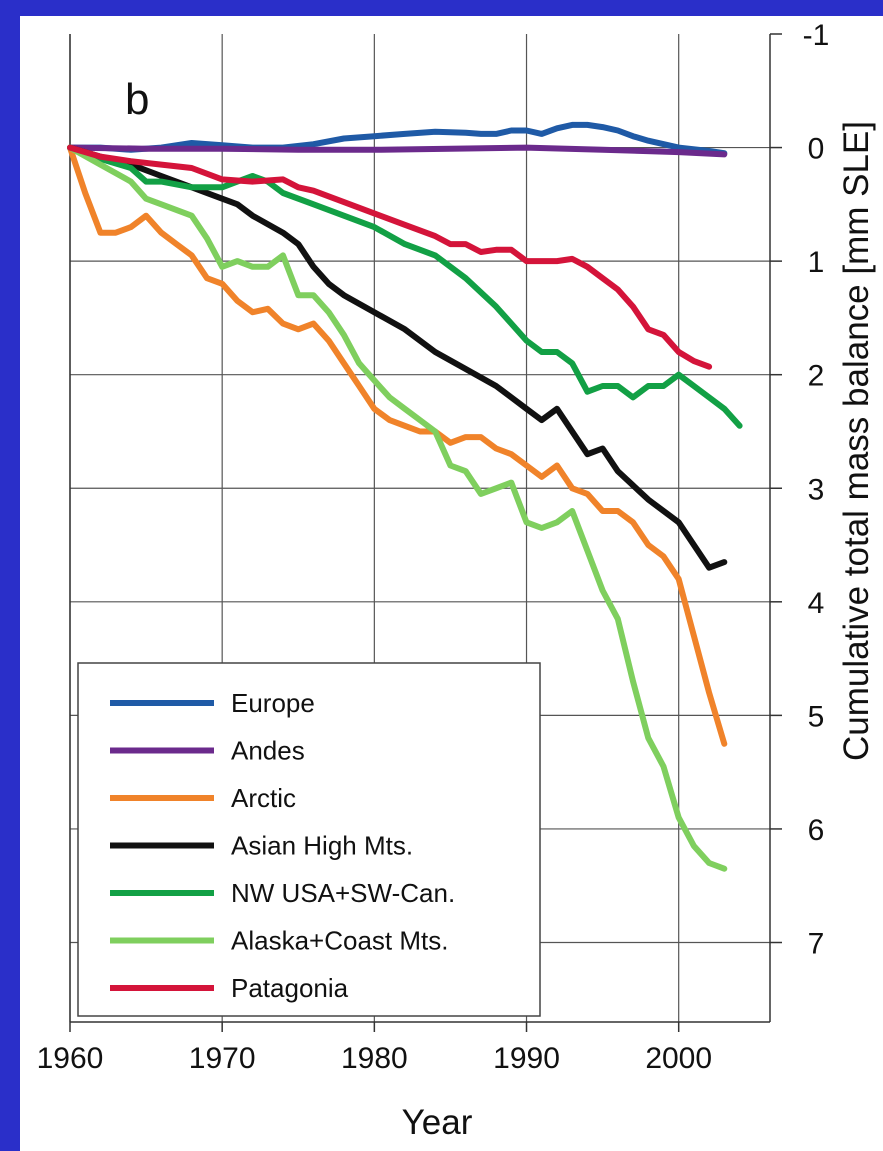 Image resolution: width=883 pixels, height=1151 pixels. I want to click on legend-label: Andes, so click(268, 751).